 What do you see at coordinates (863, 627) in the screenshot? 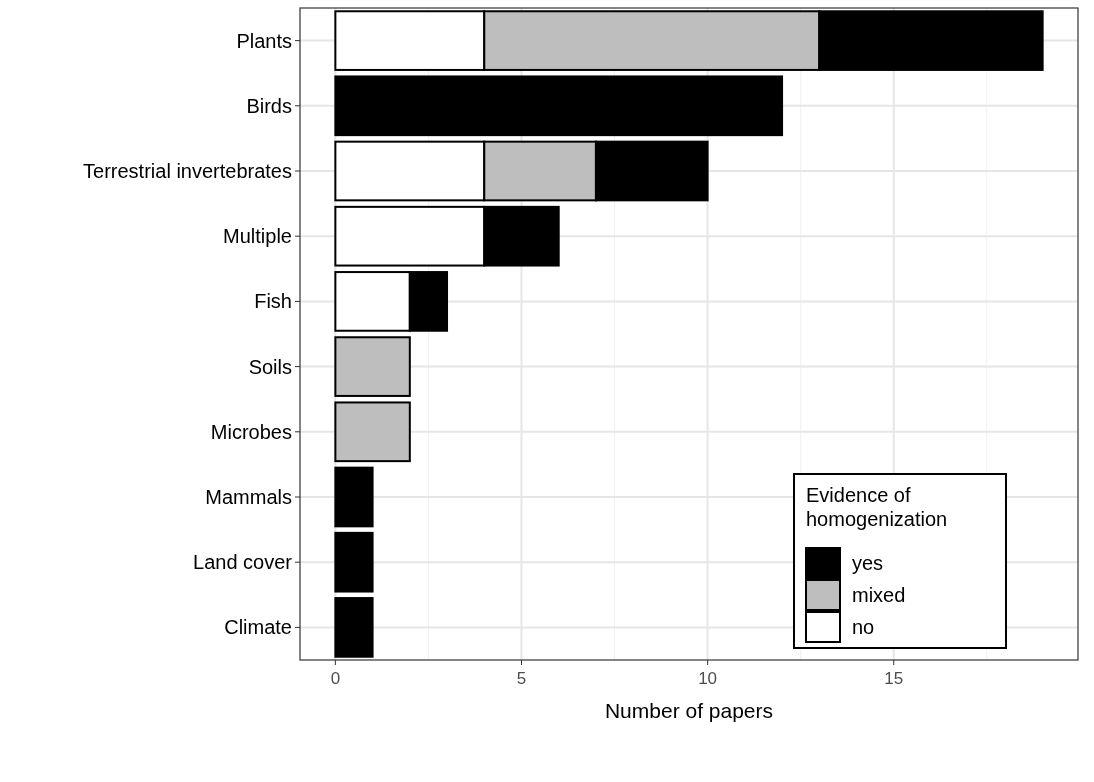
I see `legend-label: no` at bounding box center [863, 627].